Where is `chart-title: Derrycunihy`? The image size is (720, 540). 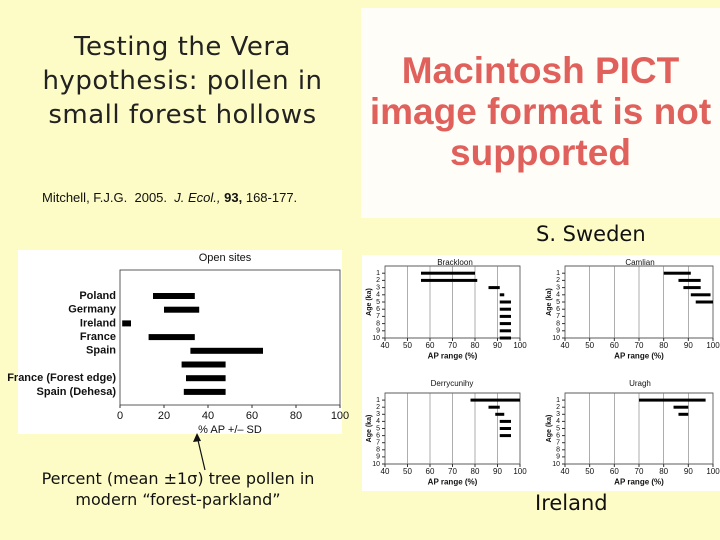
chart-title: Derrycunihy is located at coordinates (452, 383).